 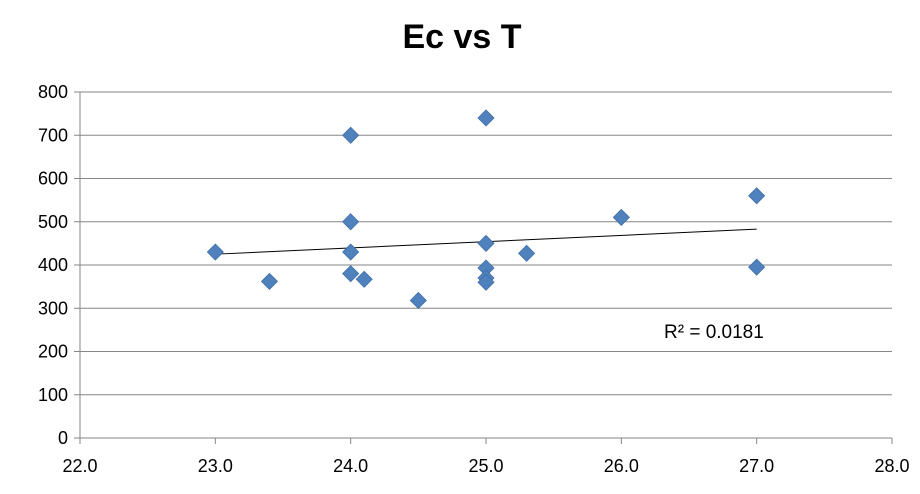 What do you see at coordinates (461, 37) in the screenshot?
I see `chart-title: Ec vs T` at bounding box center [461, 37].